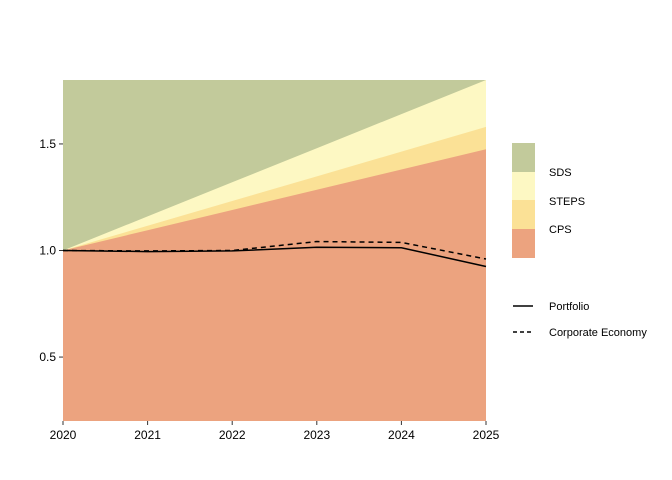  Describe the element at coordinates (569, 307) in the screenshot. I see `legend-label-portfolio: Portfolio` at that location.